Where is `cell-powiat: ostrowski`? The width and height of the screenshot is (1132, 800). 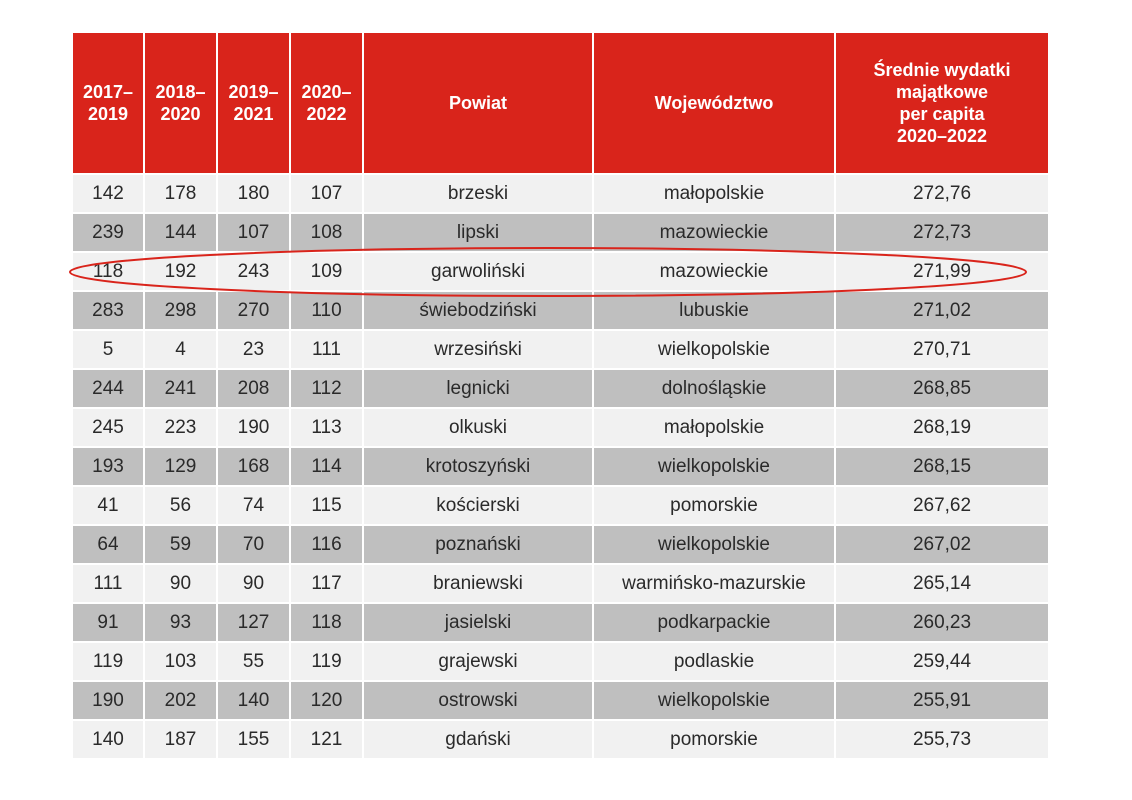
cell-powiat: ostrowski is located at coordinates (479, 699).